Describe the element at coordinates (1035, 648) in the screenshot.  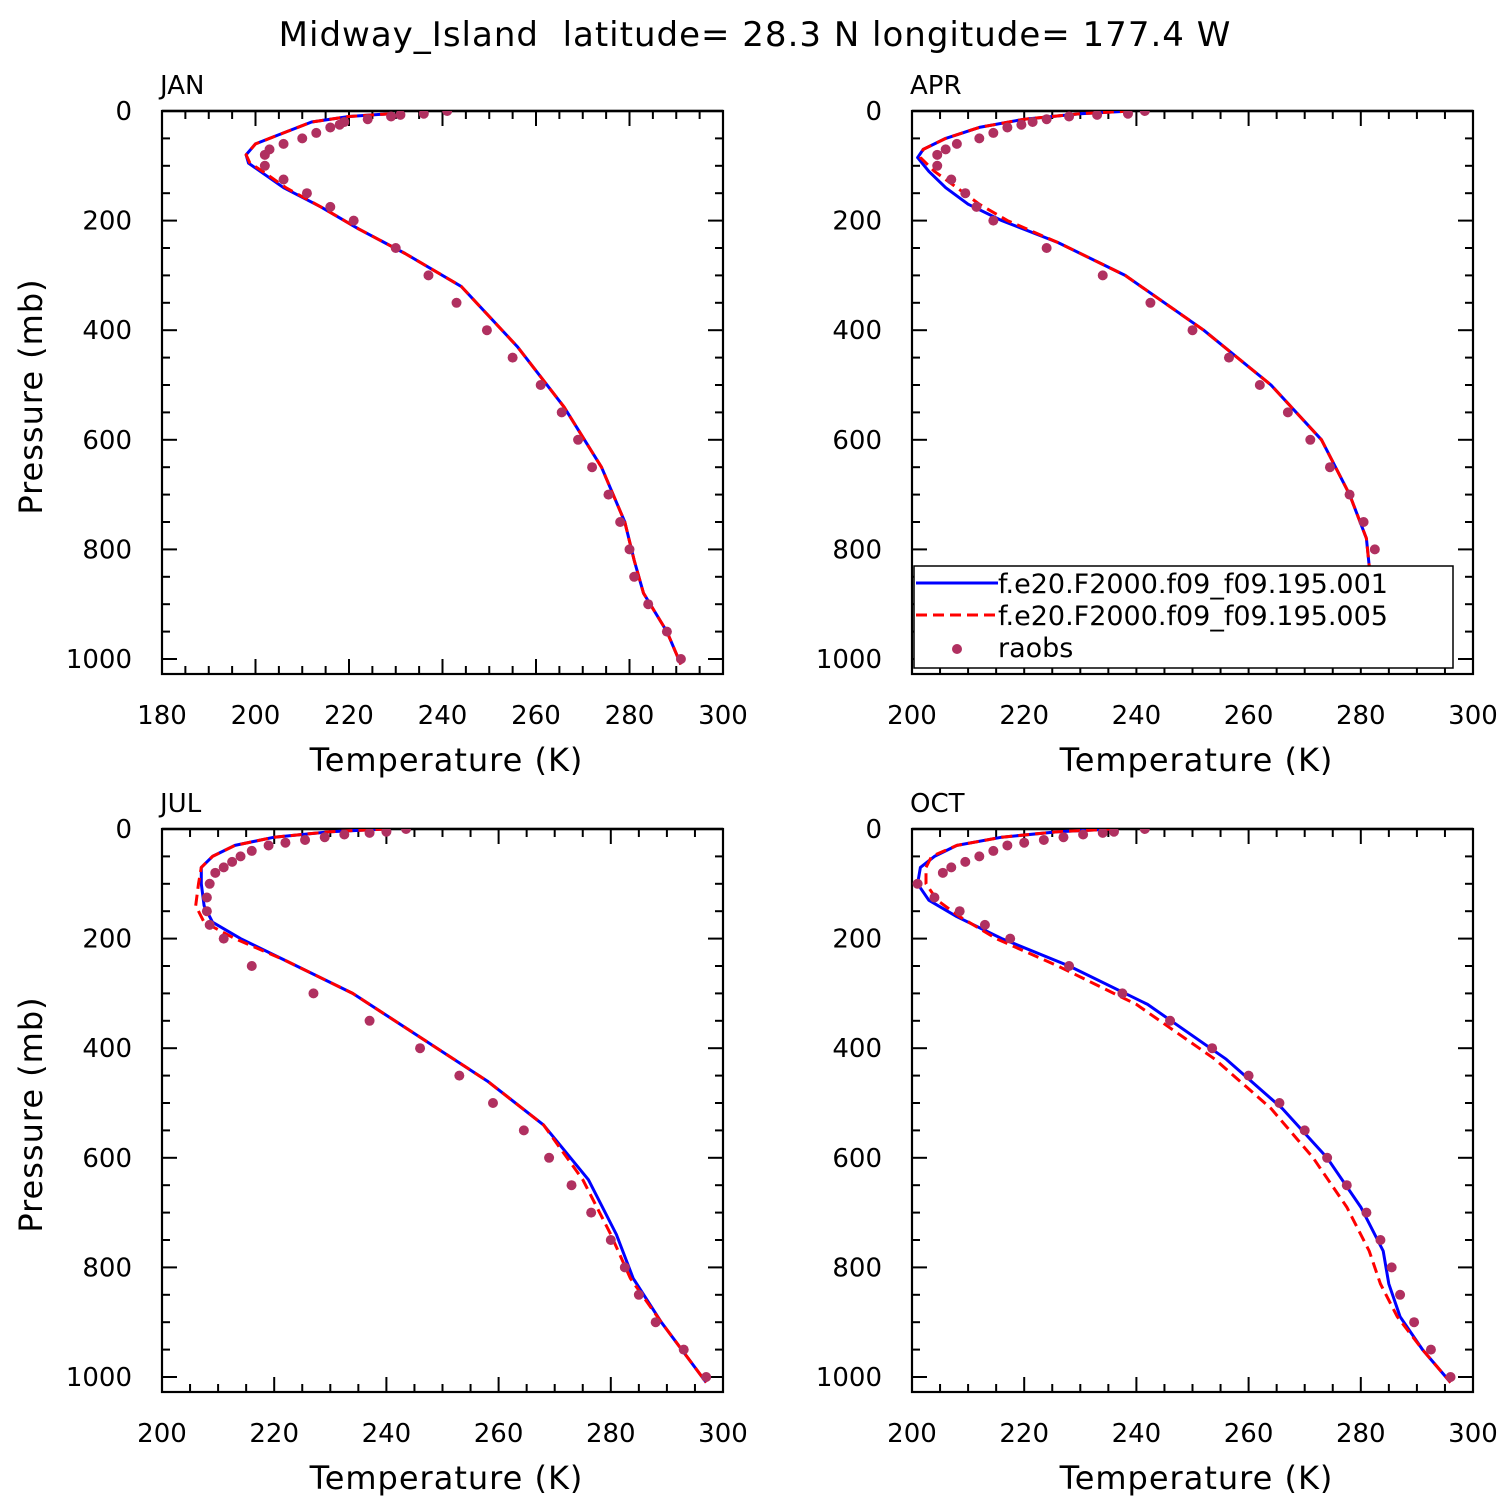
I see `legend-label: raobs` at that location.